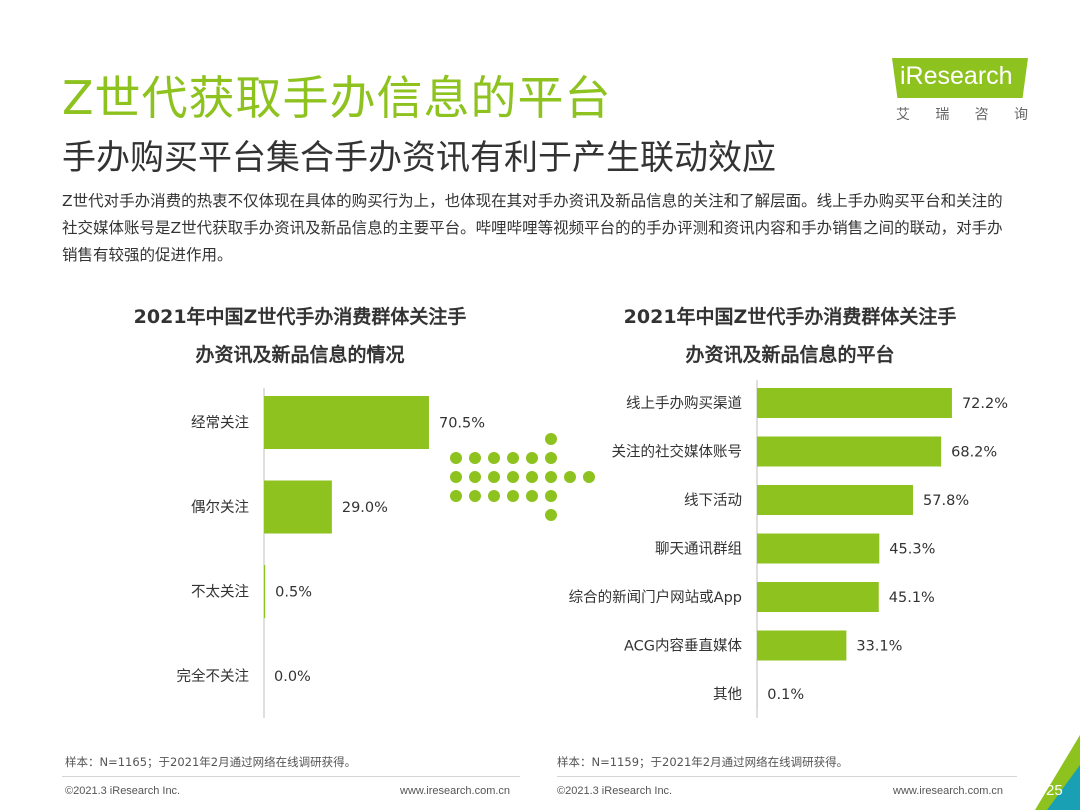 The height and width of the screenshot is (810, 1080). Describe the element at coordinates (677, 452) in the screenshot. I see `right-category-label: 关注的社交媒体账号` at that location.